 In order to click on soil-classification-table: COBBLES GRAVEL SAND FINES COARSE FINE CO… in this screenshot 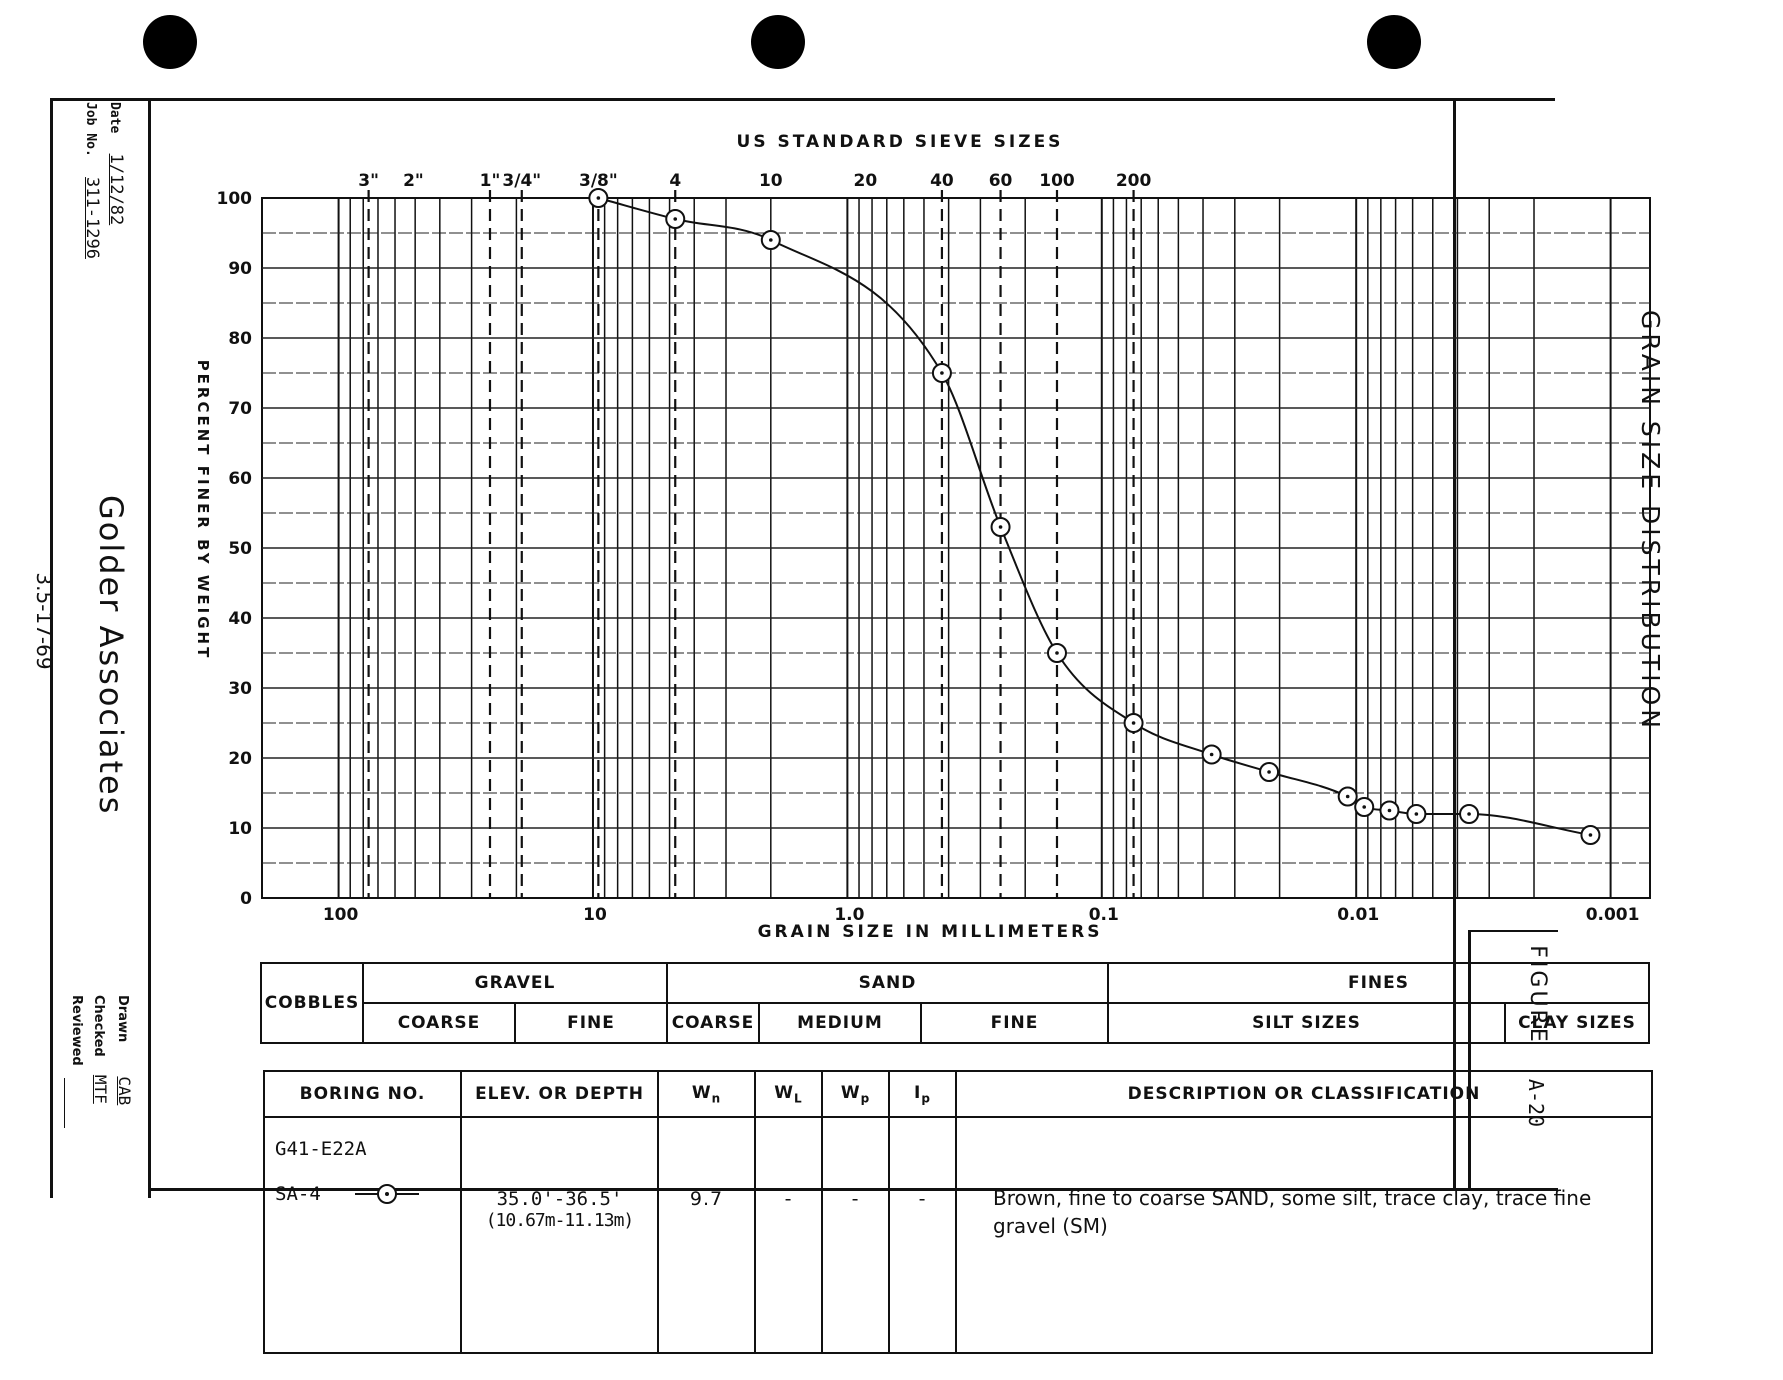, I will do `click(955, 1003)`.